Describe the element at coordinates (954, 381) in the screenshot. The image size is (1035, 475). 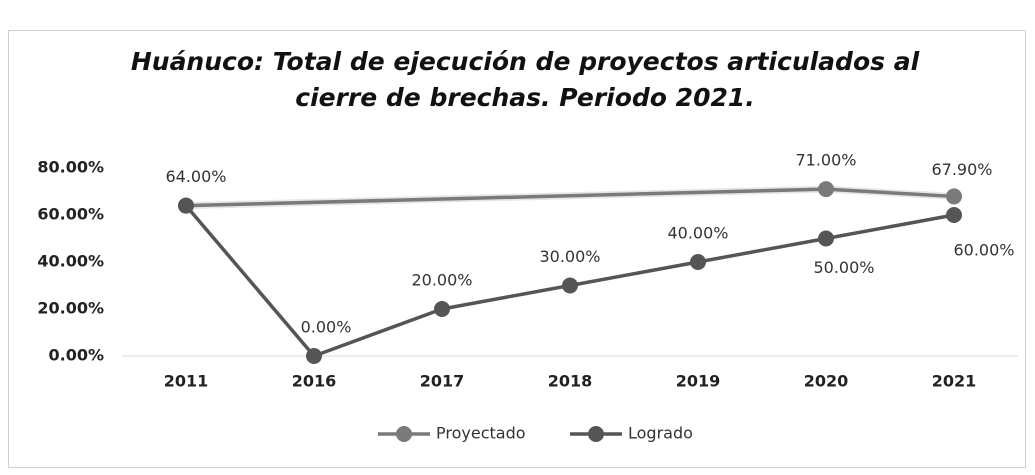
I see `x-tick-label: 2021` at that location.